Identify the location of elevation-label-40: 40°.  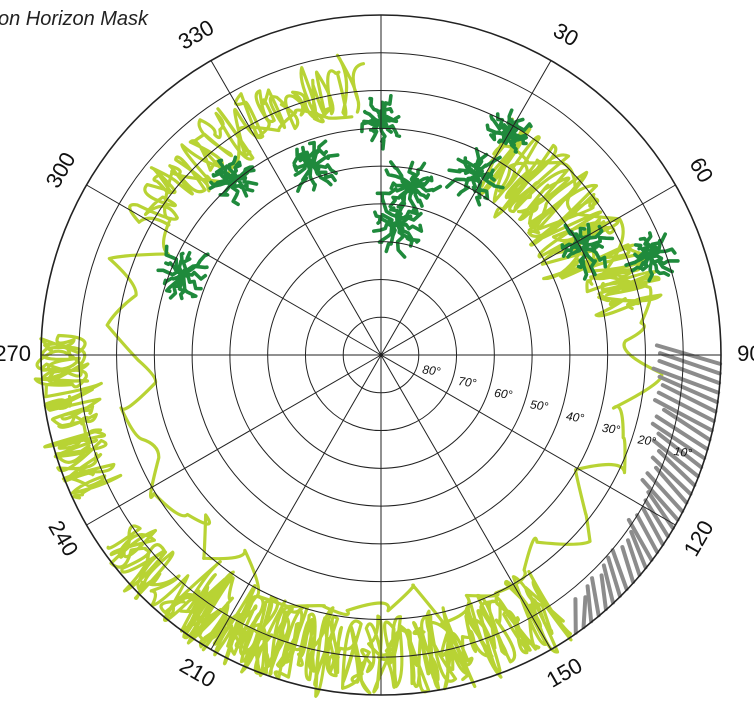
(575, 417).